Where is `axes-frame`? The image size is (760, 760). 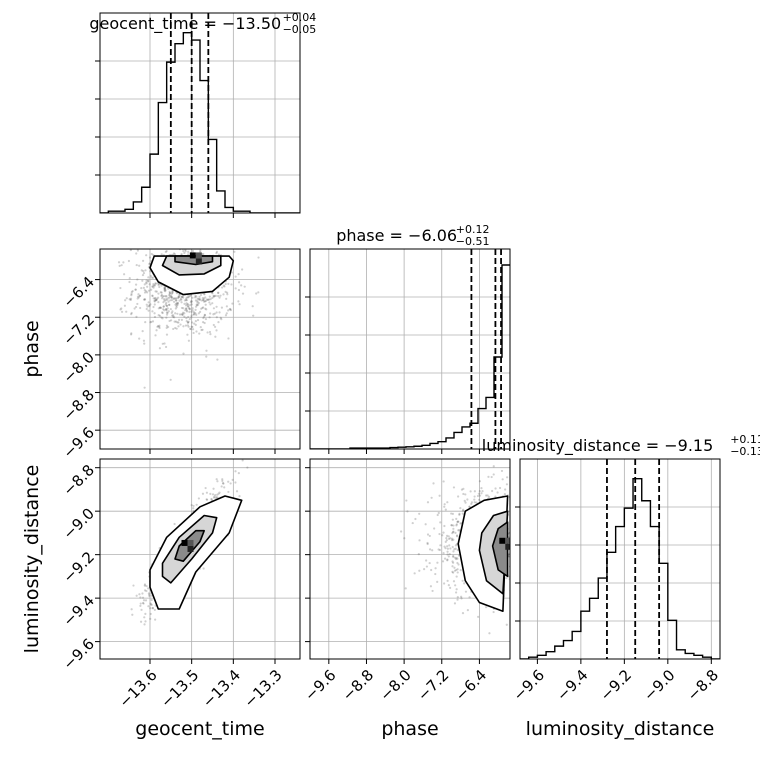 axes-frame is located at coordinates (410, 559).